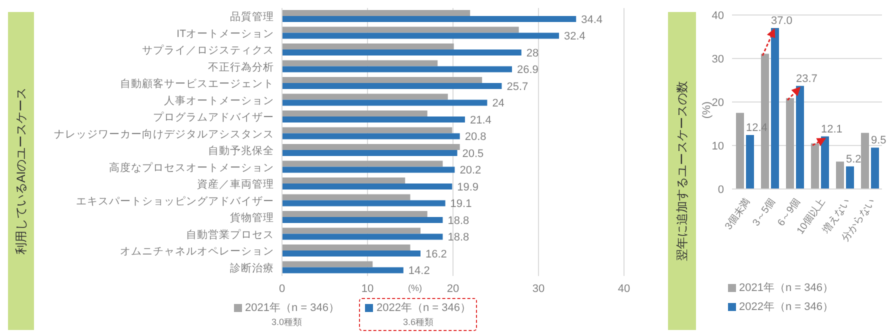 This screenshot has height=335, width=896. What do you see at coordinates (624, 288) in the screenshot?
I see `x-tick-label: 40` at bounding box center [624, 288].